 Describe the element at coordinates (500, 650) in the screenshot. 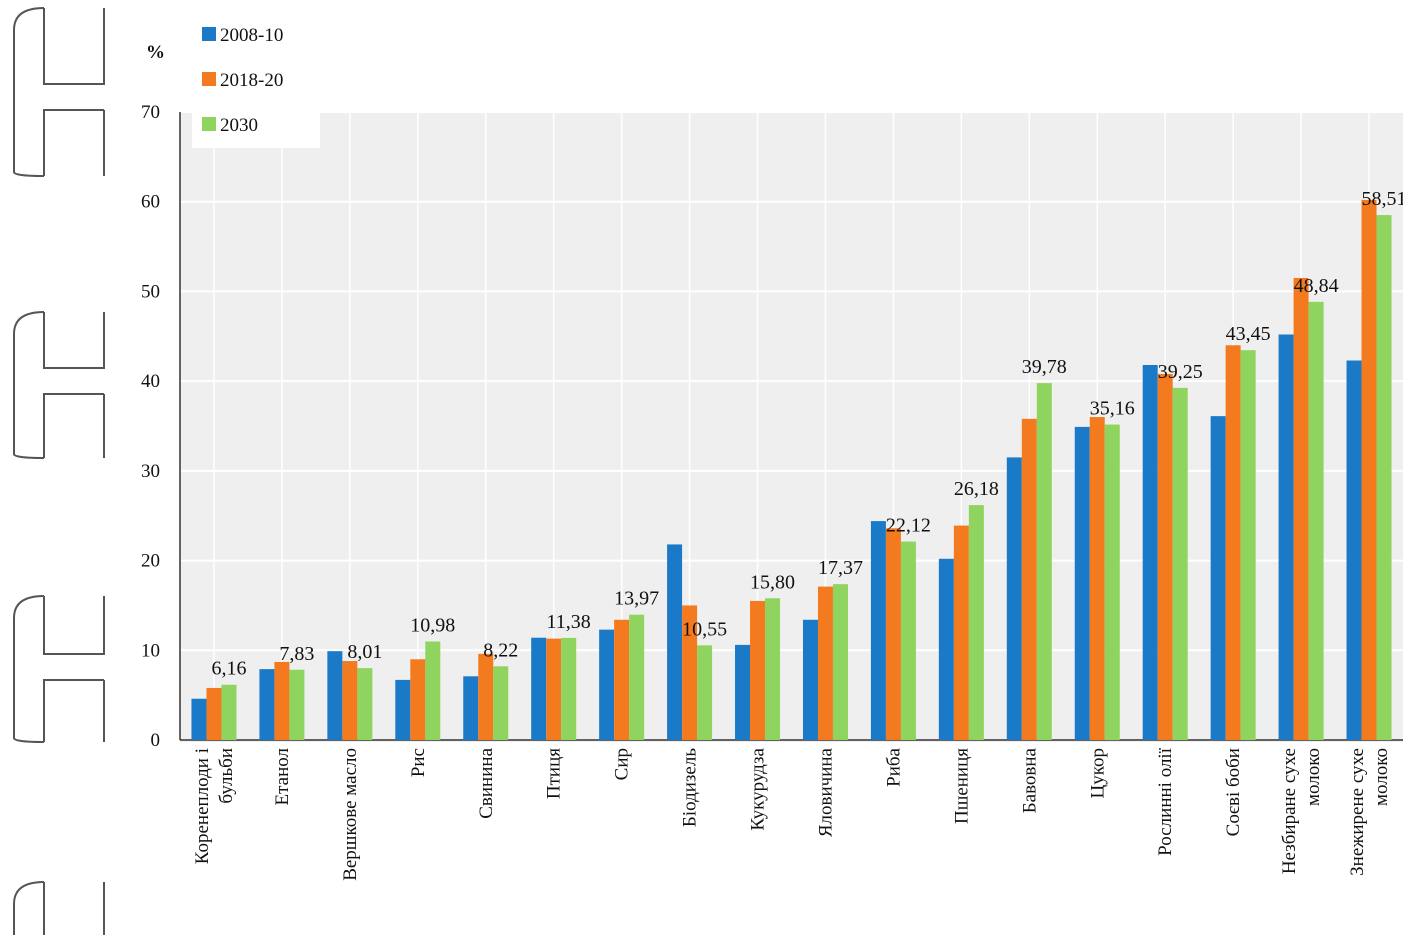

I see `data-label: 8,22` at that location.